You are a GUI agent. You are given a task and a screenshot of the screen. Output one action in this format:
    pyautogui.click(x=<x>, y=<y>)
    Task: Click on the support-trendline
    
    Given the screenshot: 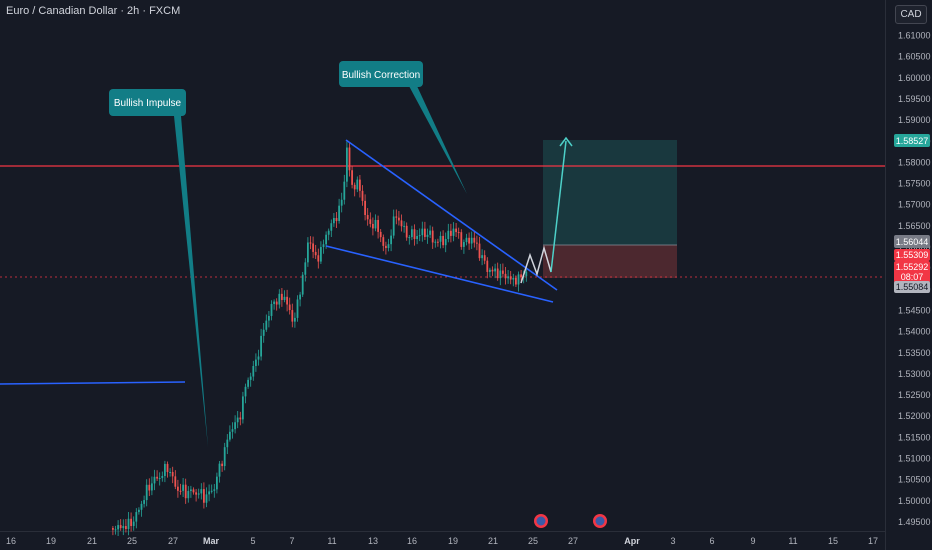 What is the action you would take?
    pyautogui.click(x=93, y=383)
    